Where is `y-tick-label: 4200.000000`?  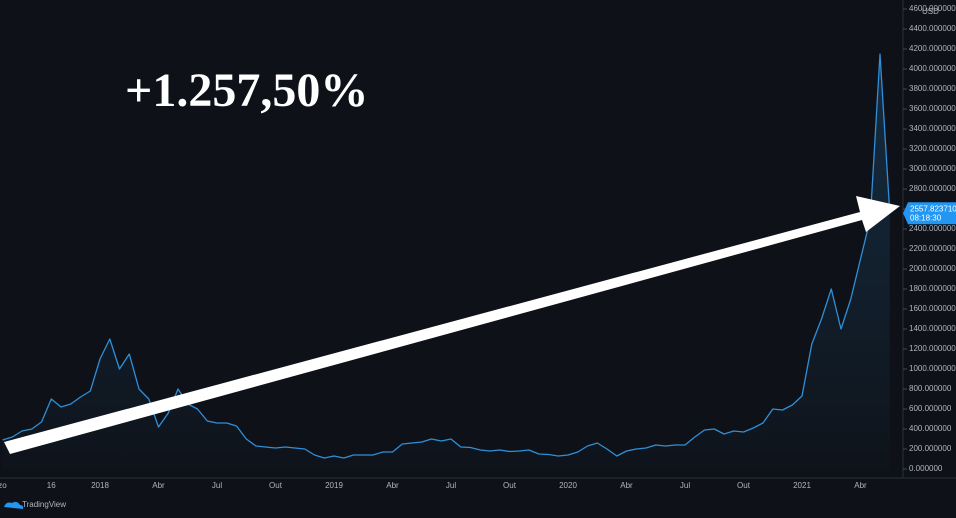
y-tick-label: 4200.000000 is located at coordinates (932, 48).